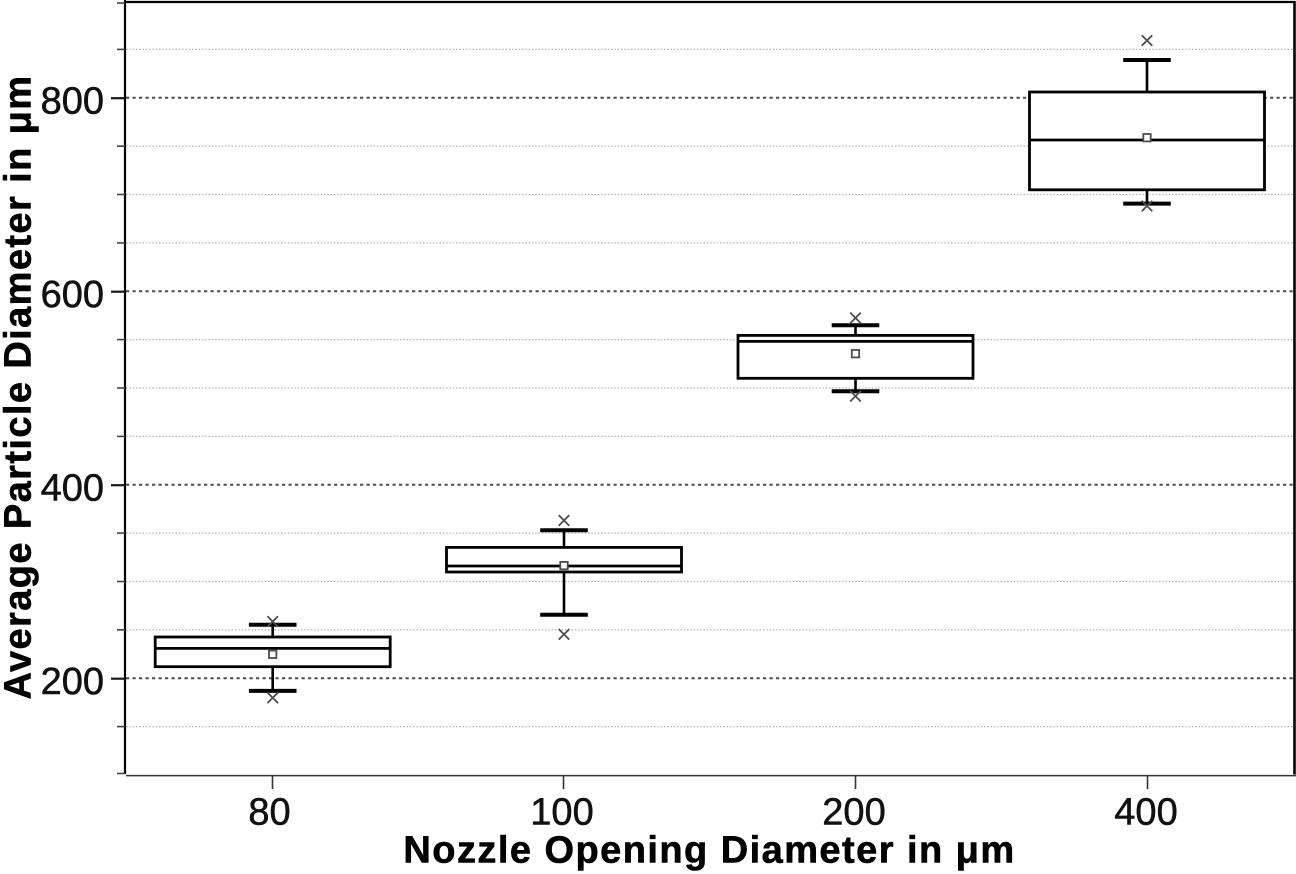 The width and height of the screenshot is (1296, 874). Describe the element at coordinates (269, 812) in the screenshot. I see `svg-text: 80` at that location.